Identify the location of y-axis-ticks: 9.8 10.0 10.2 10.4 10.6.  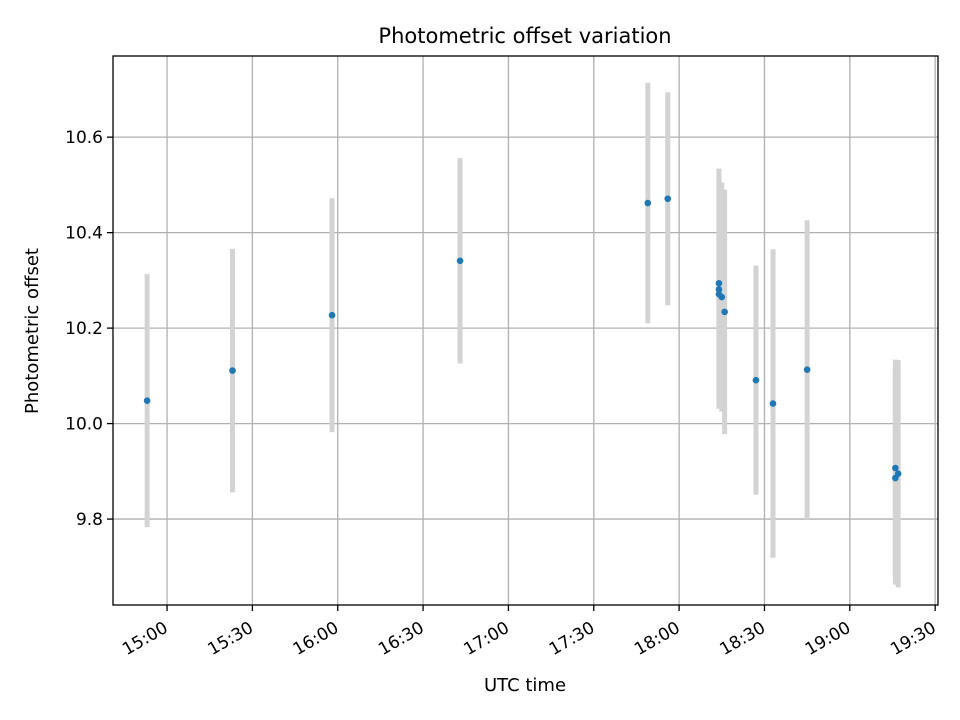
(89, 329).